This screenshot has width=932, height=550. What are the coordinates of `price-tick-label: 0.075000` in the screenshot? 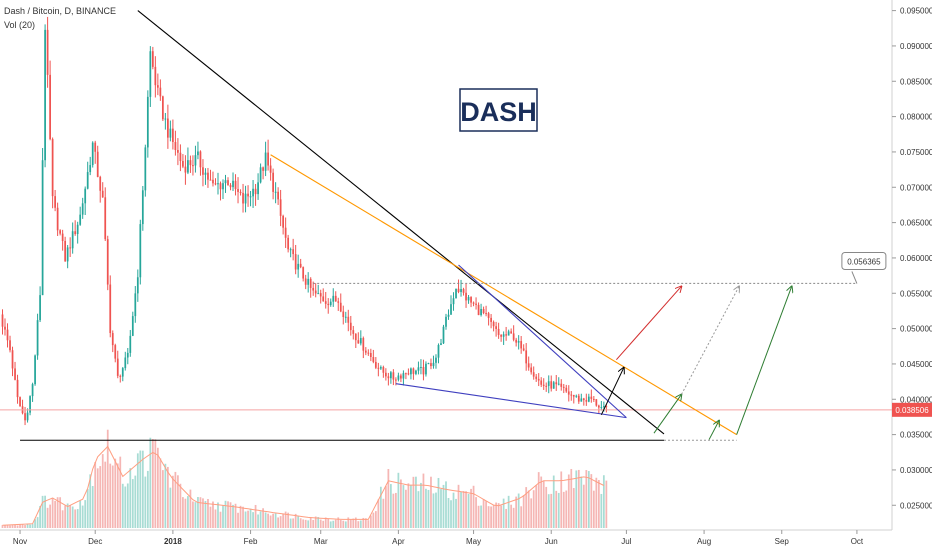 It's located at (916, 152).